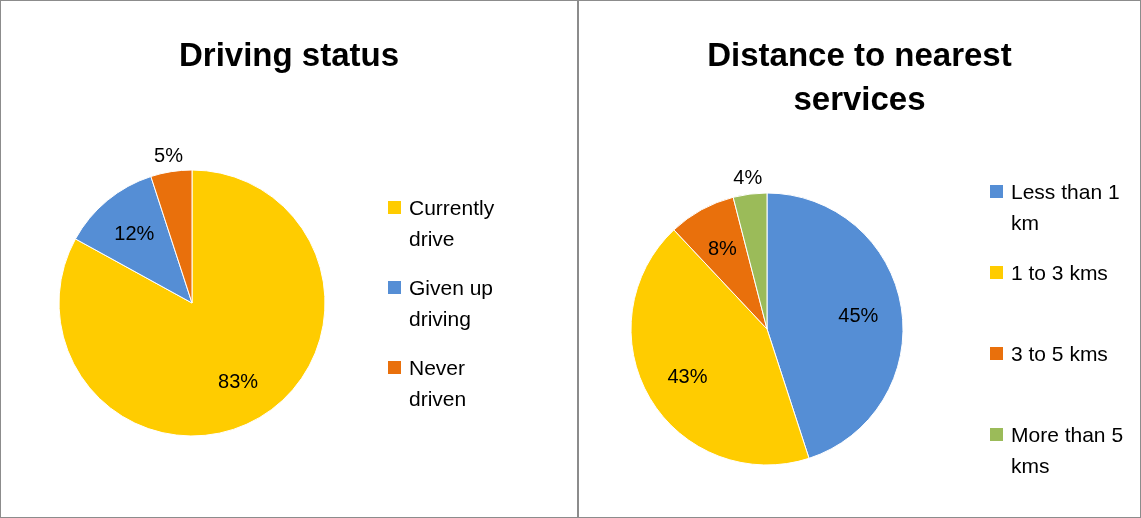 This screenshot has width=1141, height=518. Describe the element at coordinates (452, 223) in the screenshot. I see `legend-label: Currently drive` at that location.